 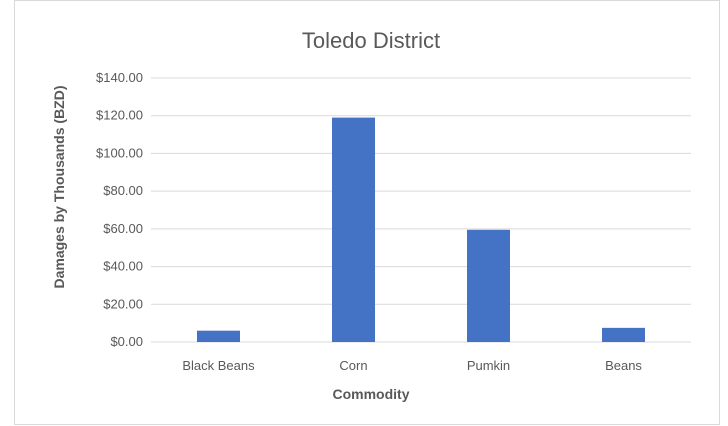 I want to click on y-tick-label: $80.00, so click(x=123, y=190).